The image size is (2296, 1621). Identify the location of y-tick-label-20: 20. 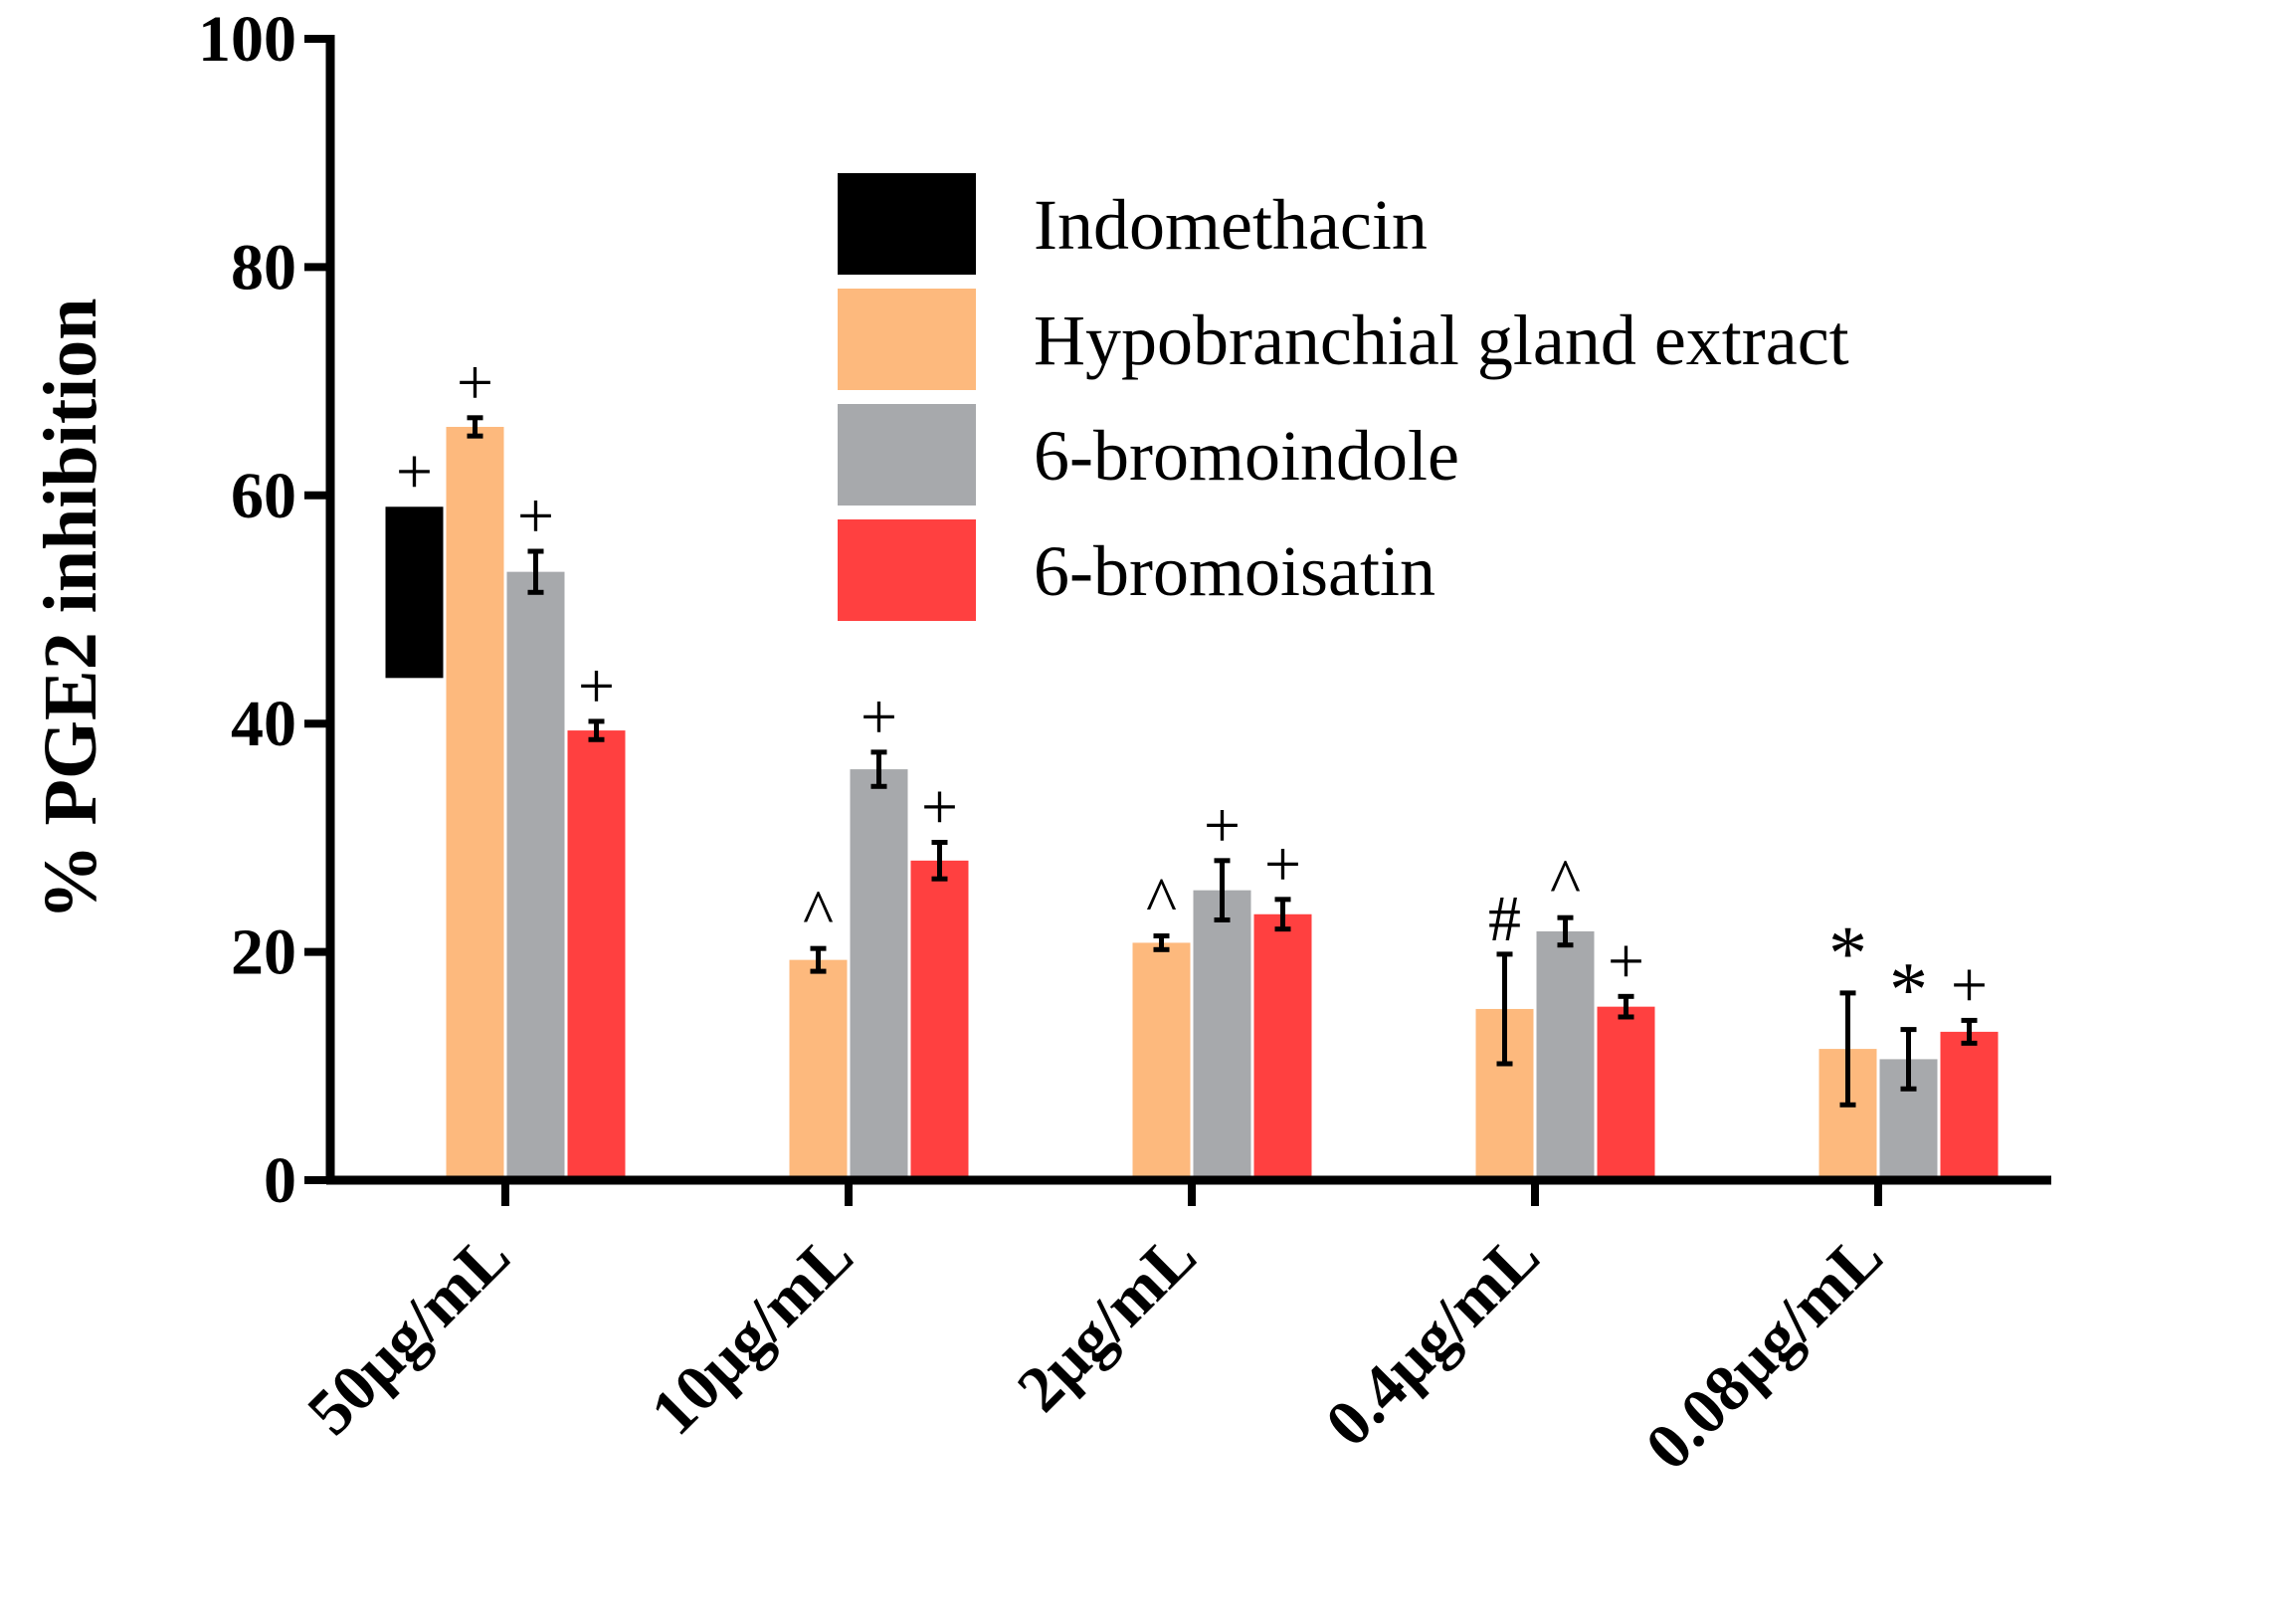
(264, 952).